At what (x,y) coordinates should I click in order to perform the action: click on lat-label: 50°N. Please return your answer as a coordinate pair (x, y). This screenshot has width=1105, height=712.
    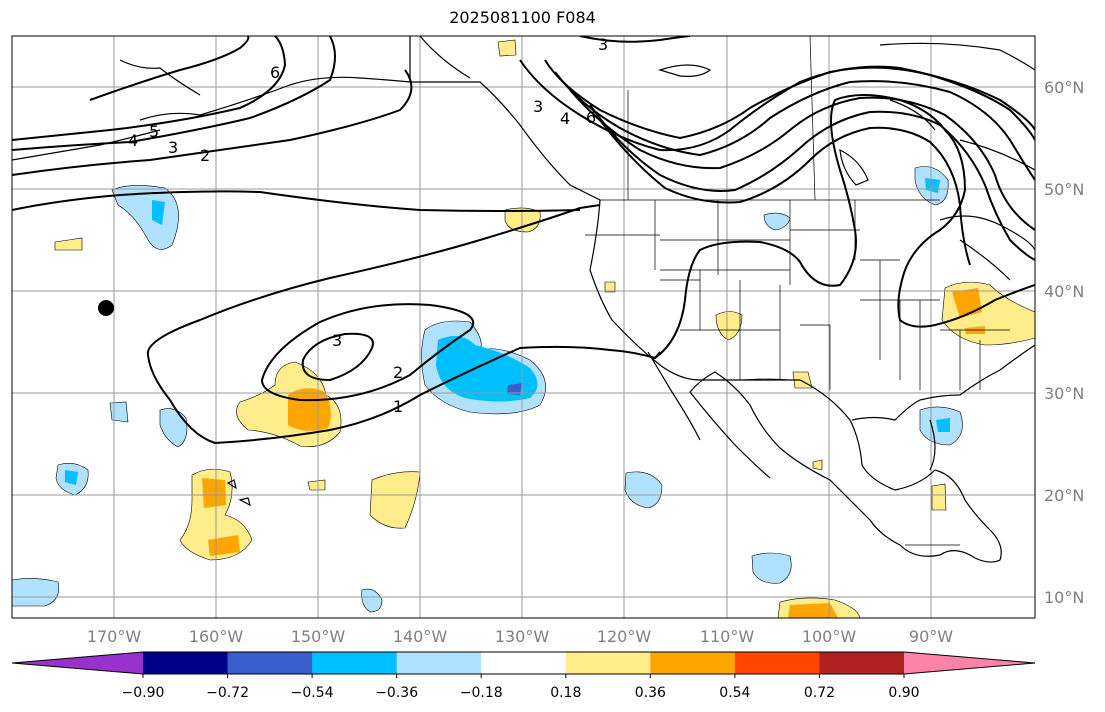
    Looking at the image, I should click on (1064, 189).